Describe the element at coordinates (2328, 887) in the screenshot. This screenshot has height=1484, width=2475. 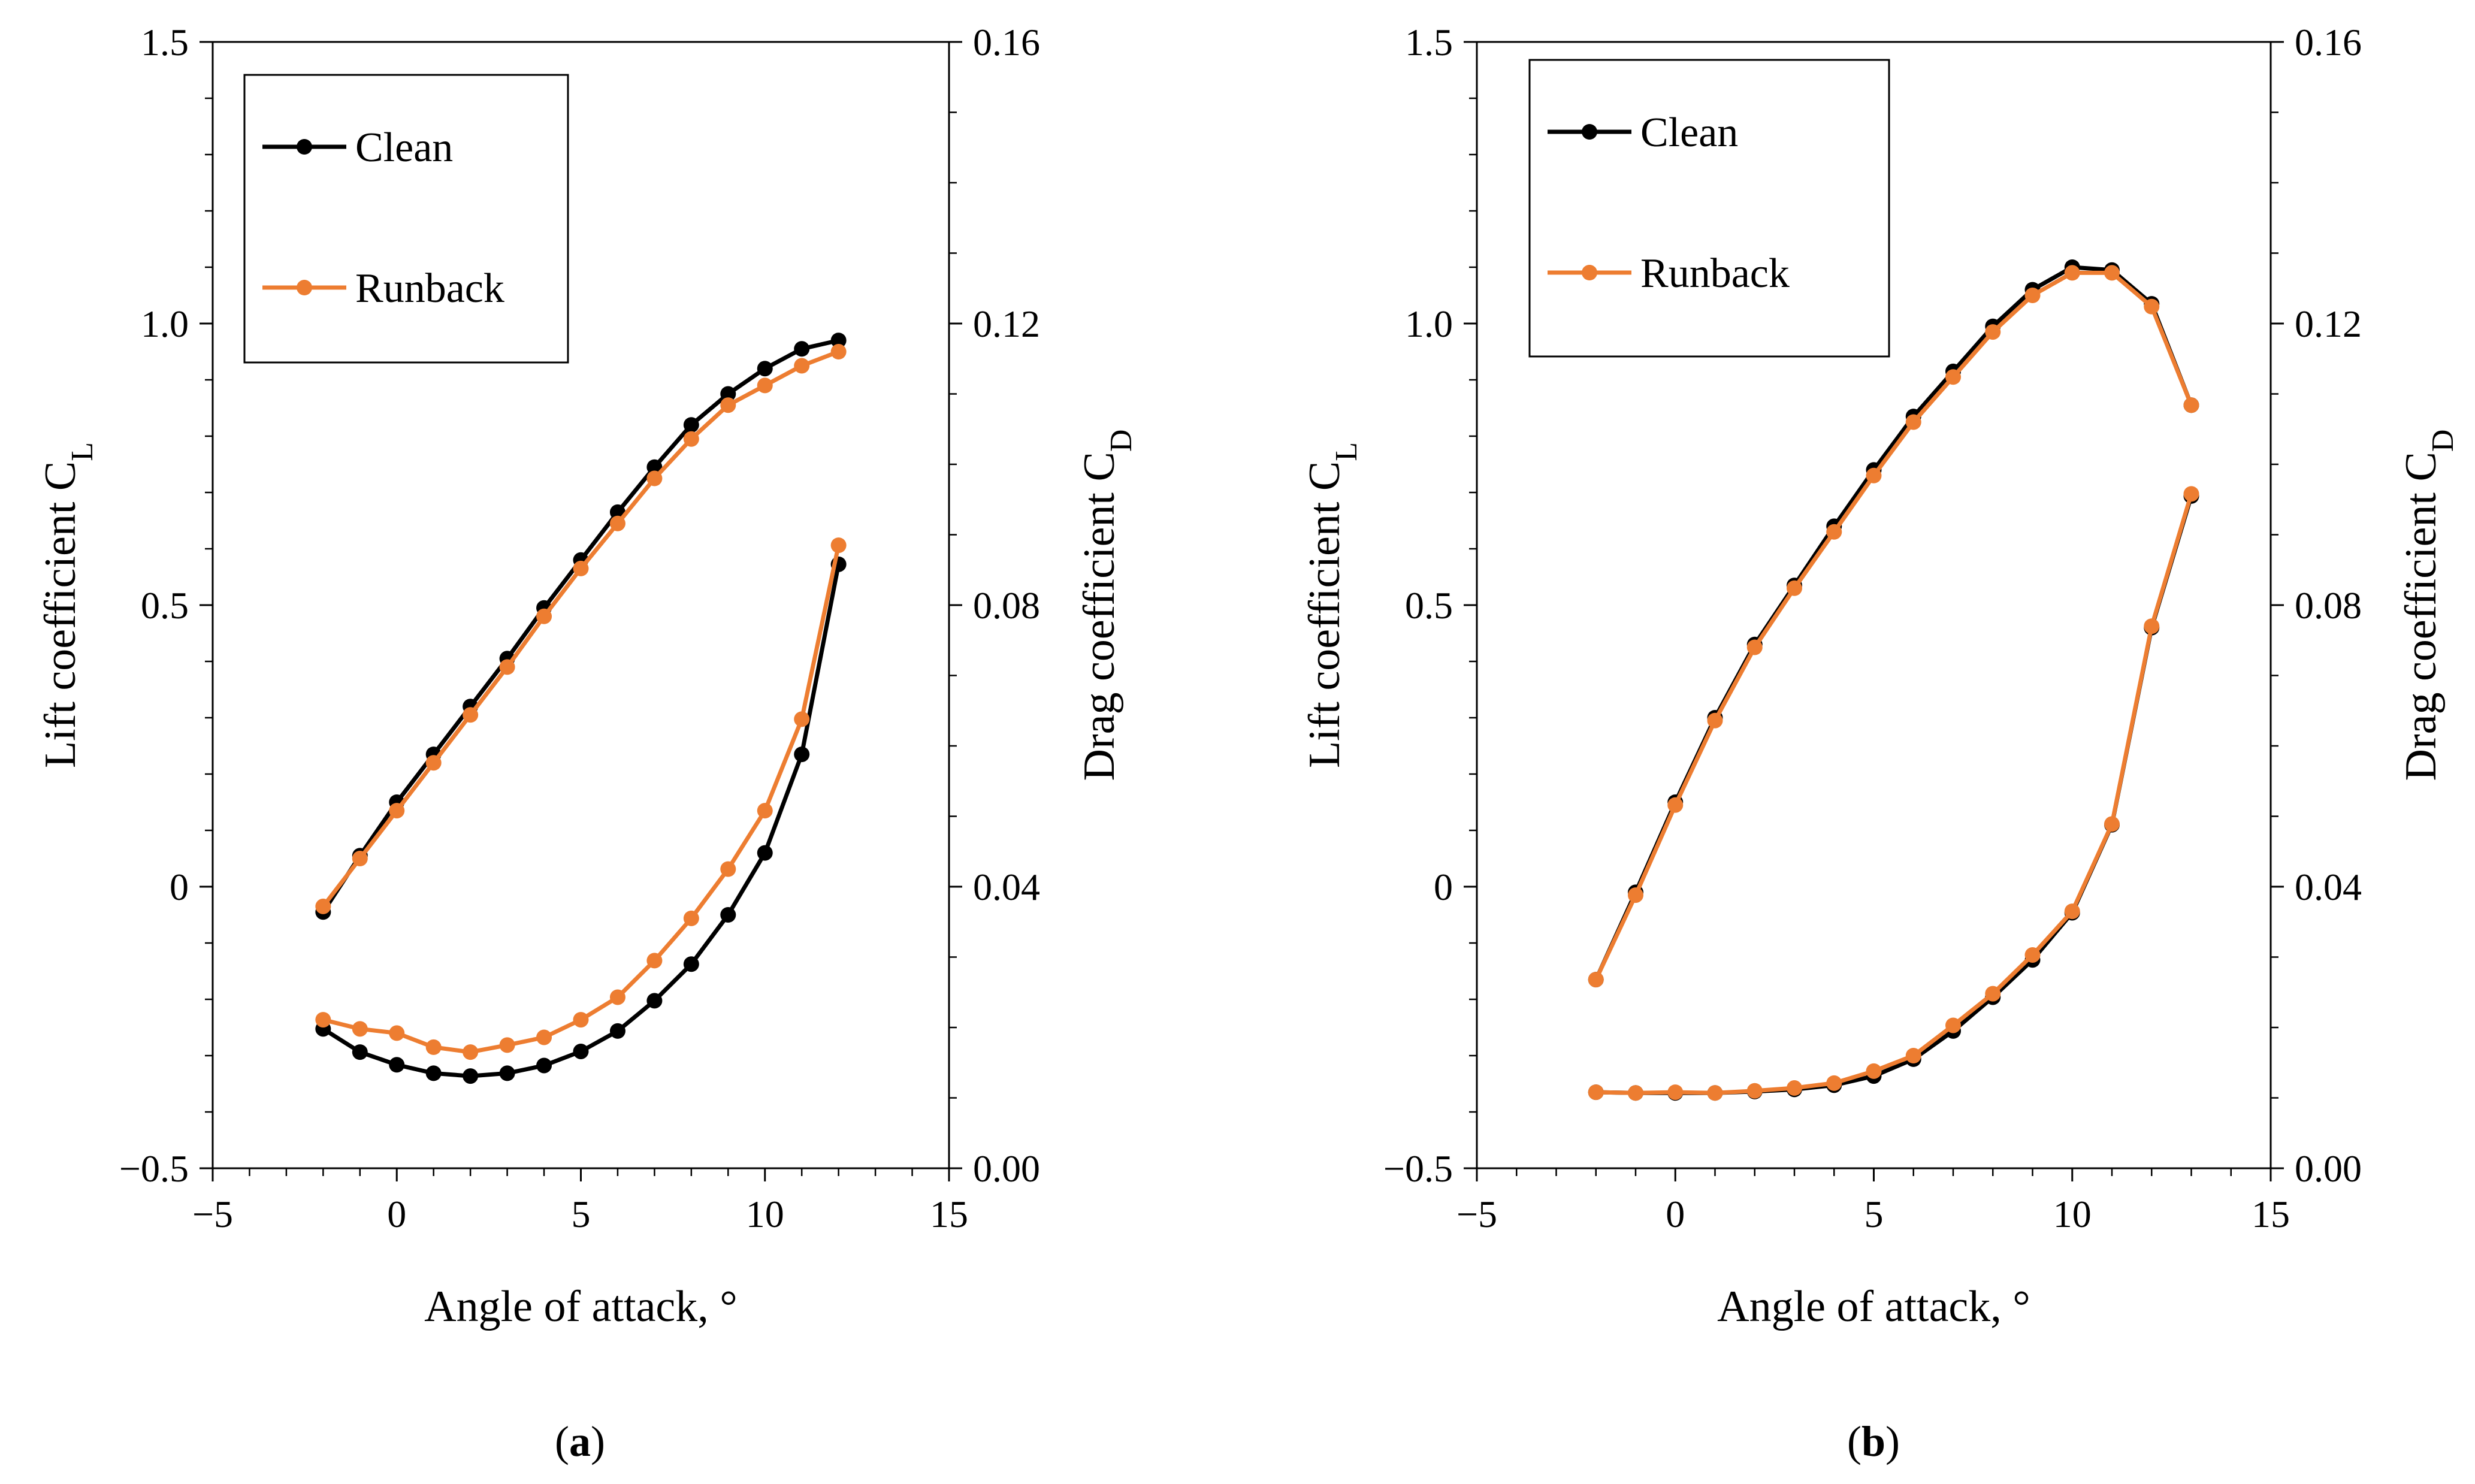
I see `y2-tick-label: 0.04` at that location.